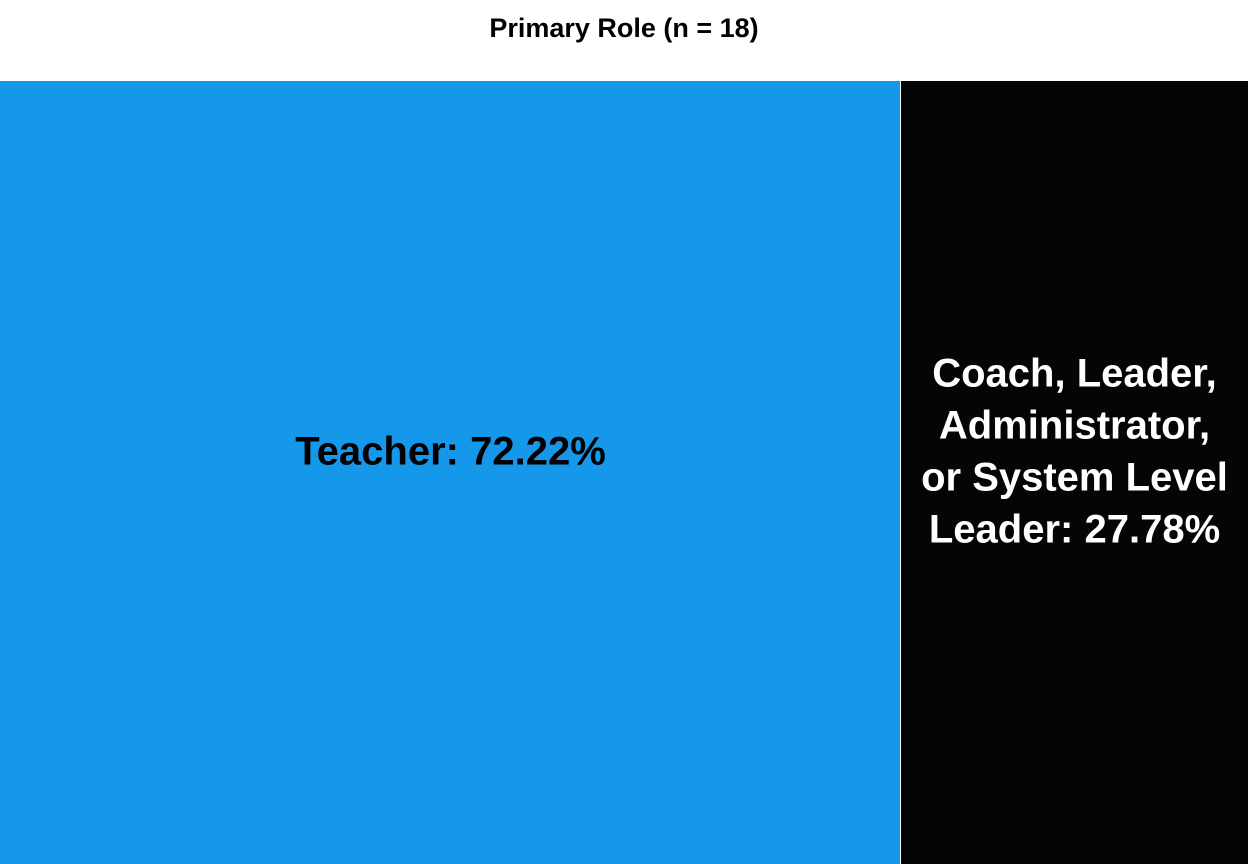  I want to click on chart-title: Primary Role (n = 18), so click(624, 28).